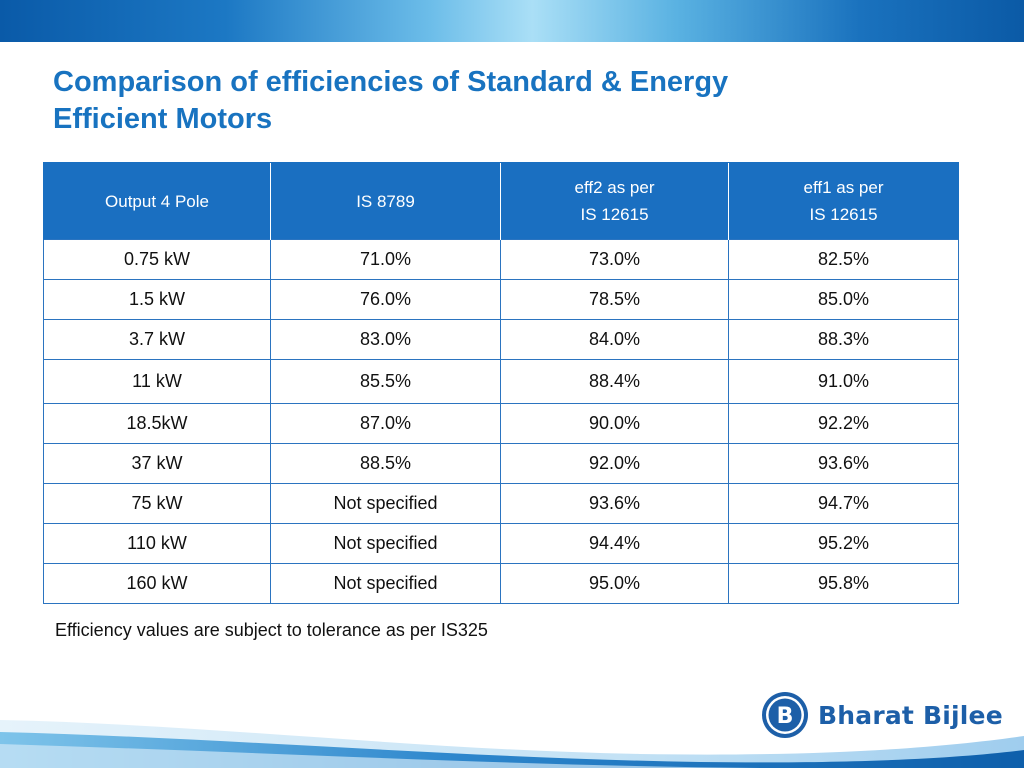 This screenshot has height=768, width=1024. What do you see at coordinates (614, 259) in the screenshot?
I see `cell-eff2: 73.0%` at bounding box center [614, 259].